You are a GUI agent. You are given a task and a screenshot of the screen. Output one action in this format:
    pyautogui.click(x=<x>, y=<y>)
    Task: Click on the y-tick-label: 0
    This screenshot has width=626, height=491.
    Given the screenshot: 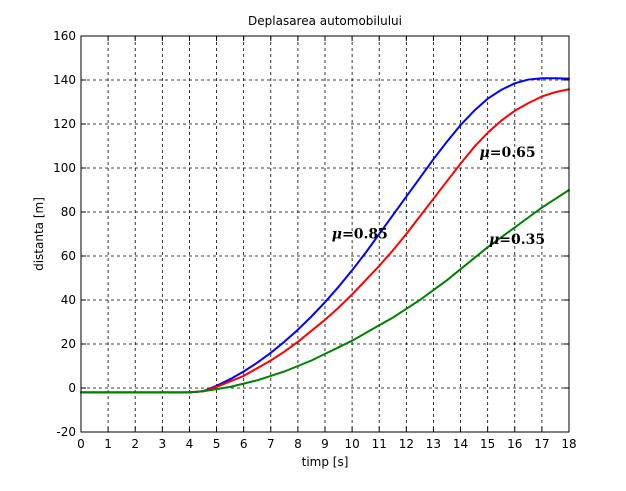 What is the action you would take?
    pyautogui.click(x=72, y=388)
    